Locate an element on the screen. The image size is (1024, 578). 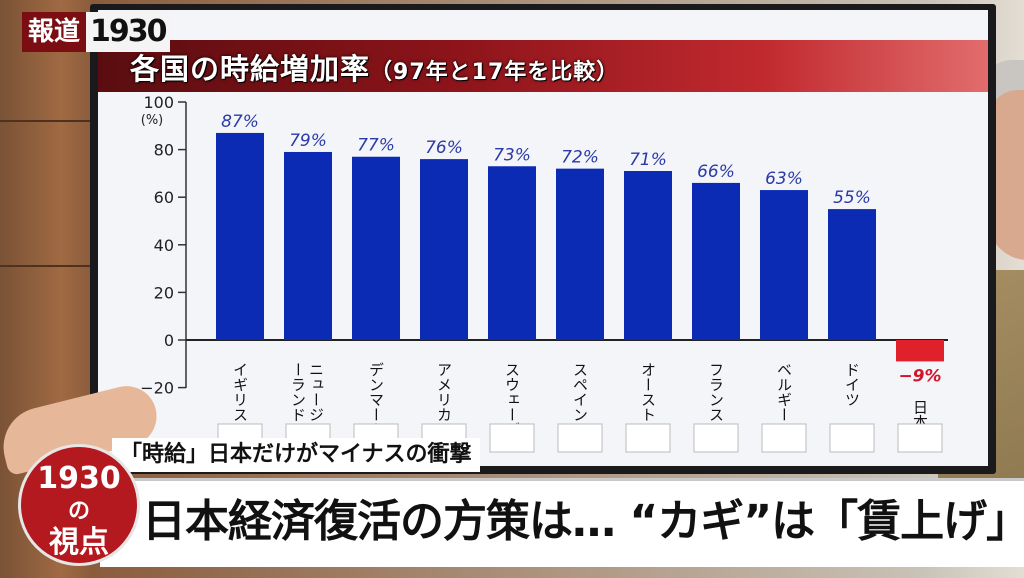
badge-year: 1930 is located at coordinates (79, 478).